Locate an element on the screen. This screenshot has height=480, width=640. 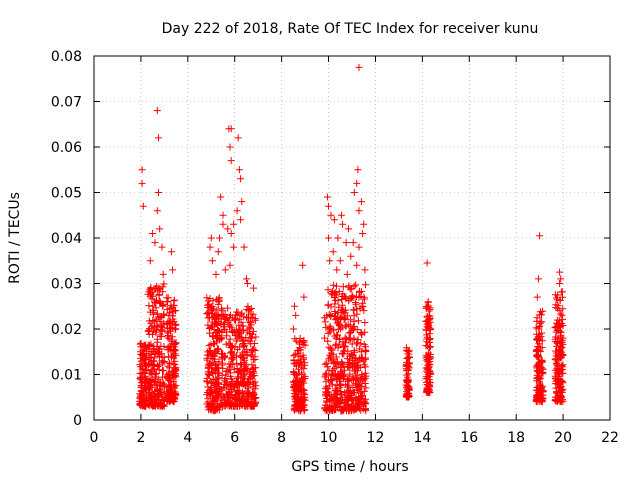
y-axis-label: ROTI / TECUs is located at coordinates (15, 238).